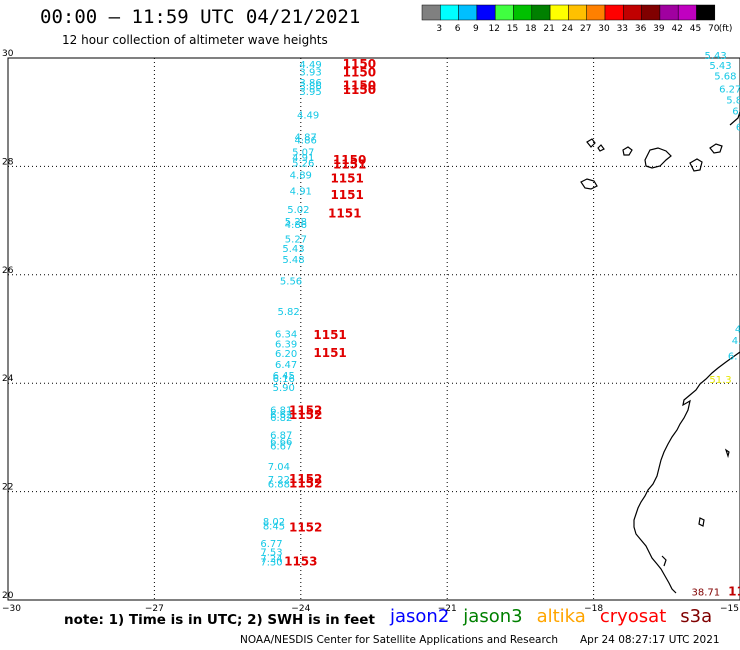 The image size is (740, 650). Describe the element at coordinates (733, 101) in the screenshot. I see `edge-label: 5.8` at that location.